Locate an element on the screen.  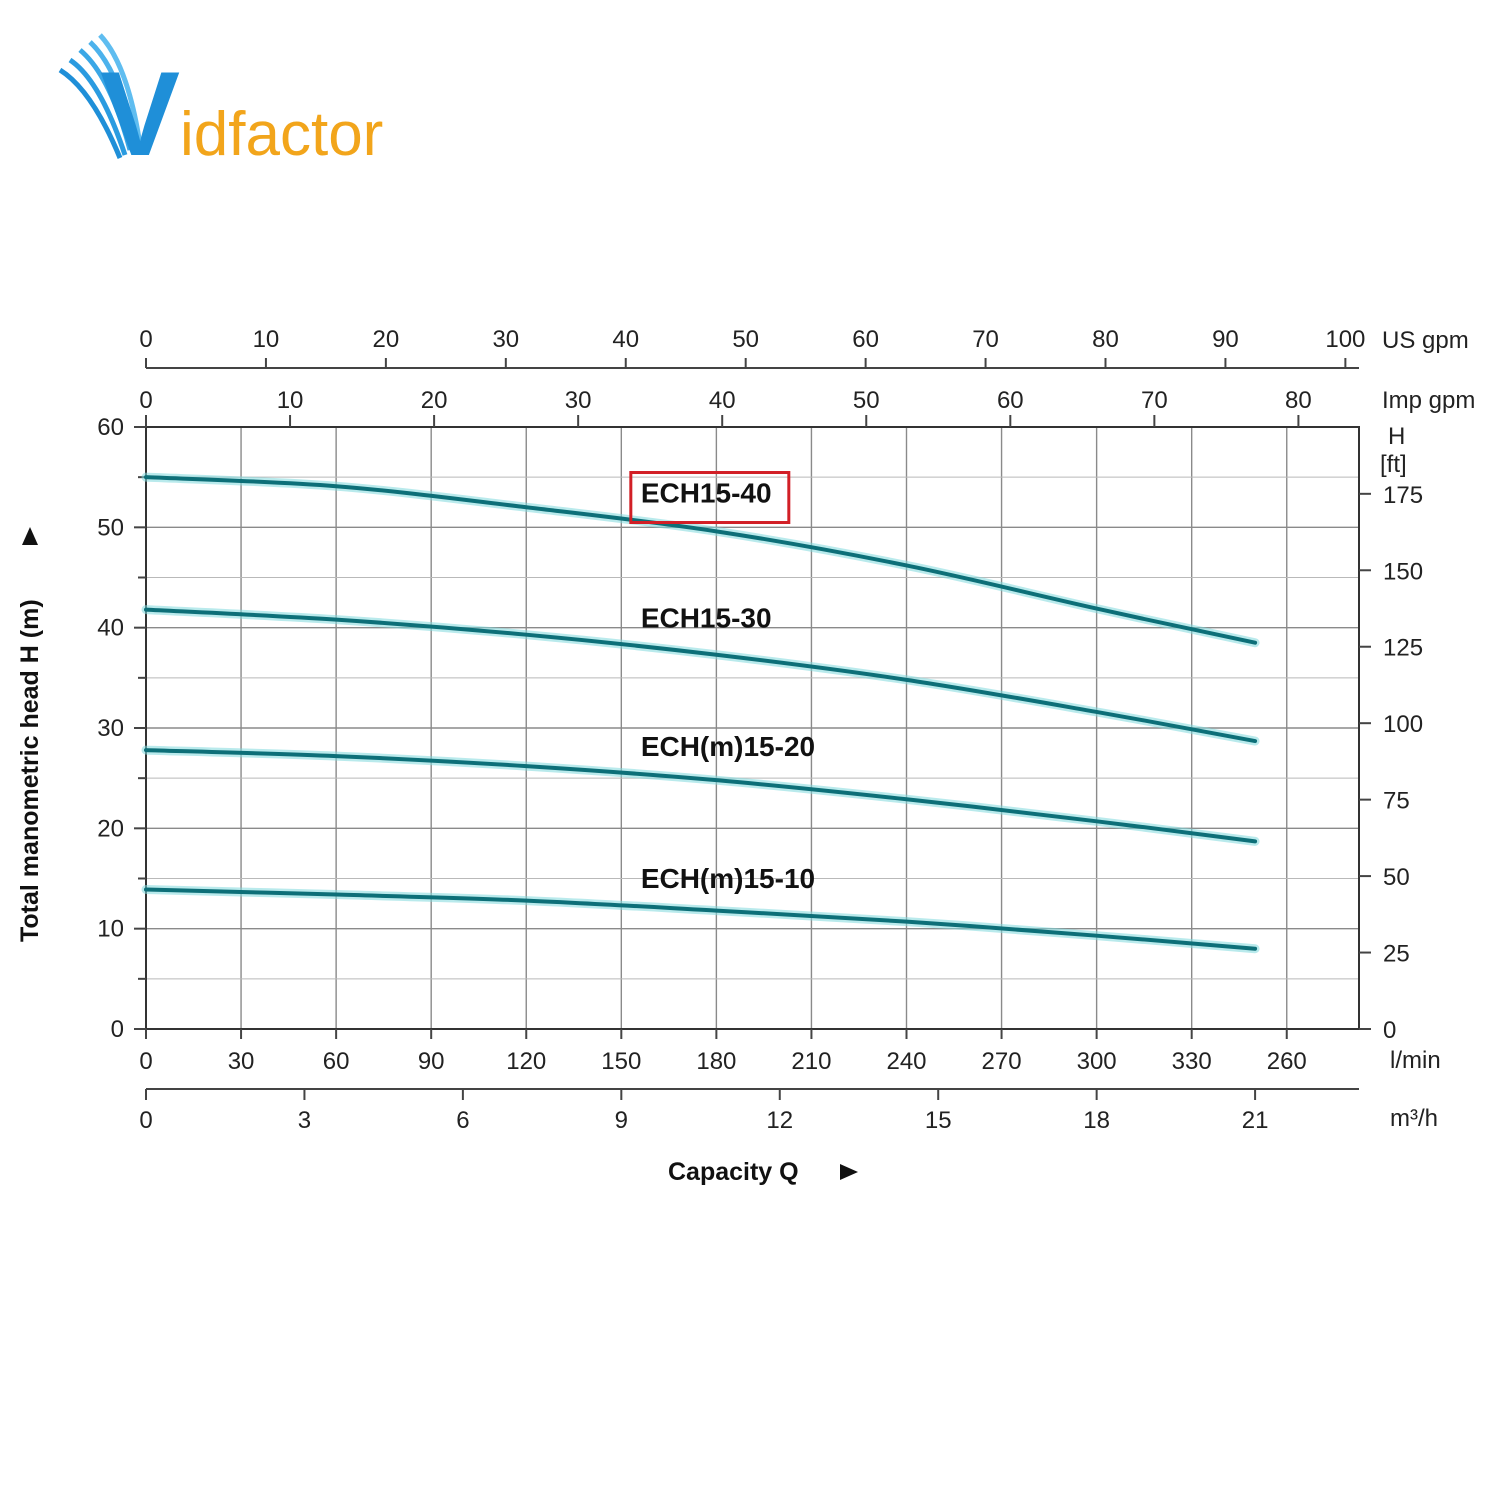
series-labels: ECH15-40 ECH15-30 ECH(m)15-20 ECH(m)15-10 is located at coordinates (722, 682).